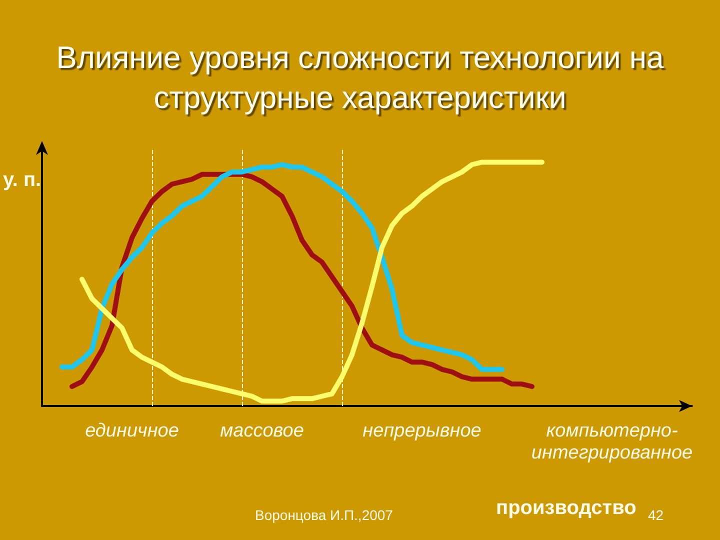  What do you see at coordinates (612, 442) in the screenshot?
I see `x-tick-label: компьютерно-интегрированное` at bounding box center [612, 442].